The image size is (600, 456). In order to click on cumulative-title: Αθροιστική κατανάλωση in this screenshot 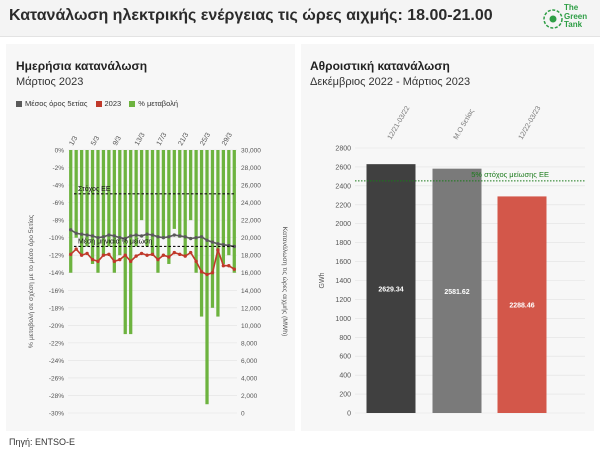, I will do `click(380, 66)`.